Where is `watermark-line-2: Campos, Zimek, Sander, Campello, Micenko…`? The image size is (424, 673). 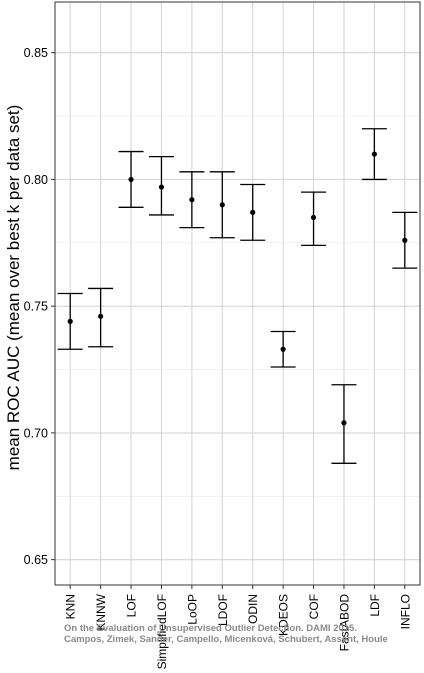 watermark-line-2: Campos, Zimek, Sander, Campello, Micenko… is located at coordinates (226, 639).